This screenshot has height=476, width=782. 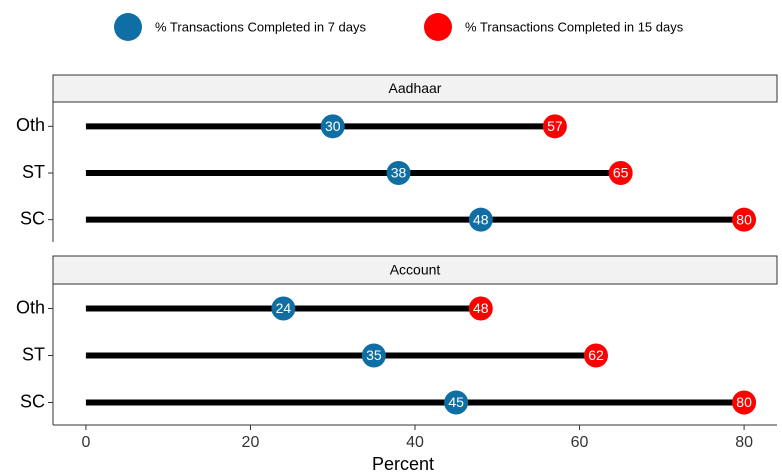 I want to click on x-tick-label: 0, so click(x=85, y=442).